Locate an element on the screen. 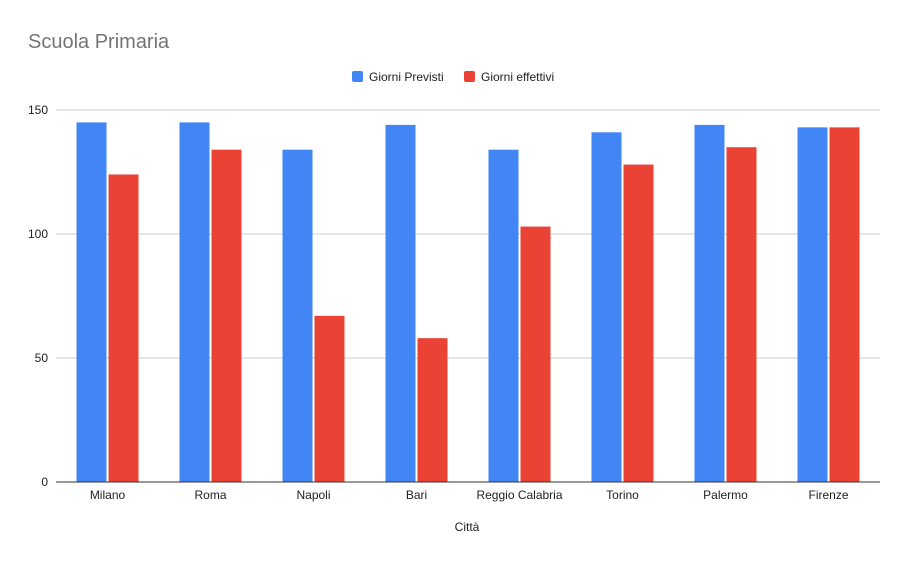 The image size is (908, 562). x-axis-title: Città is located at coordinates (467, 527).